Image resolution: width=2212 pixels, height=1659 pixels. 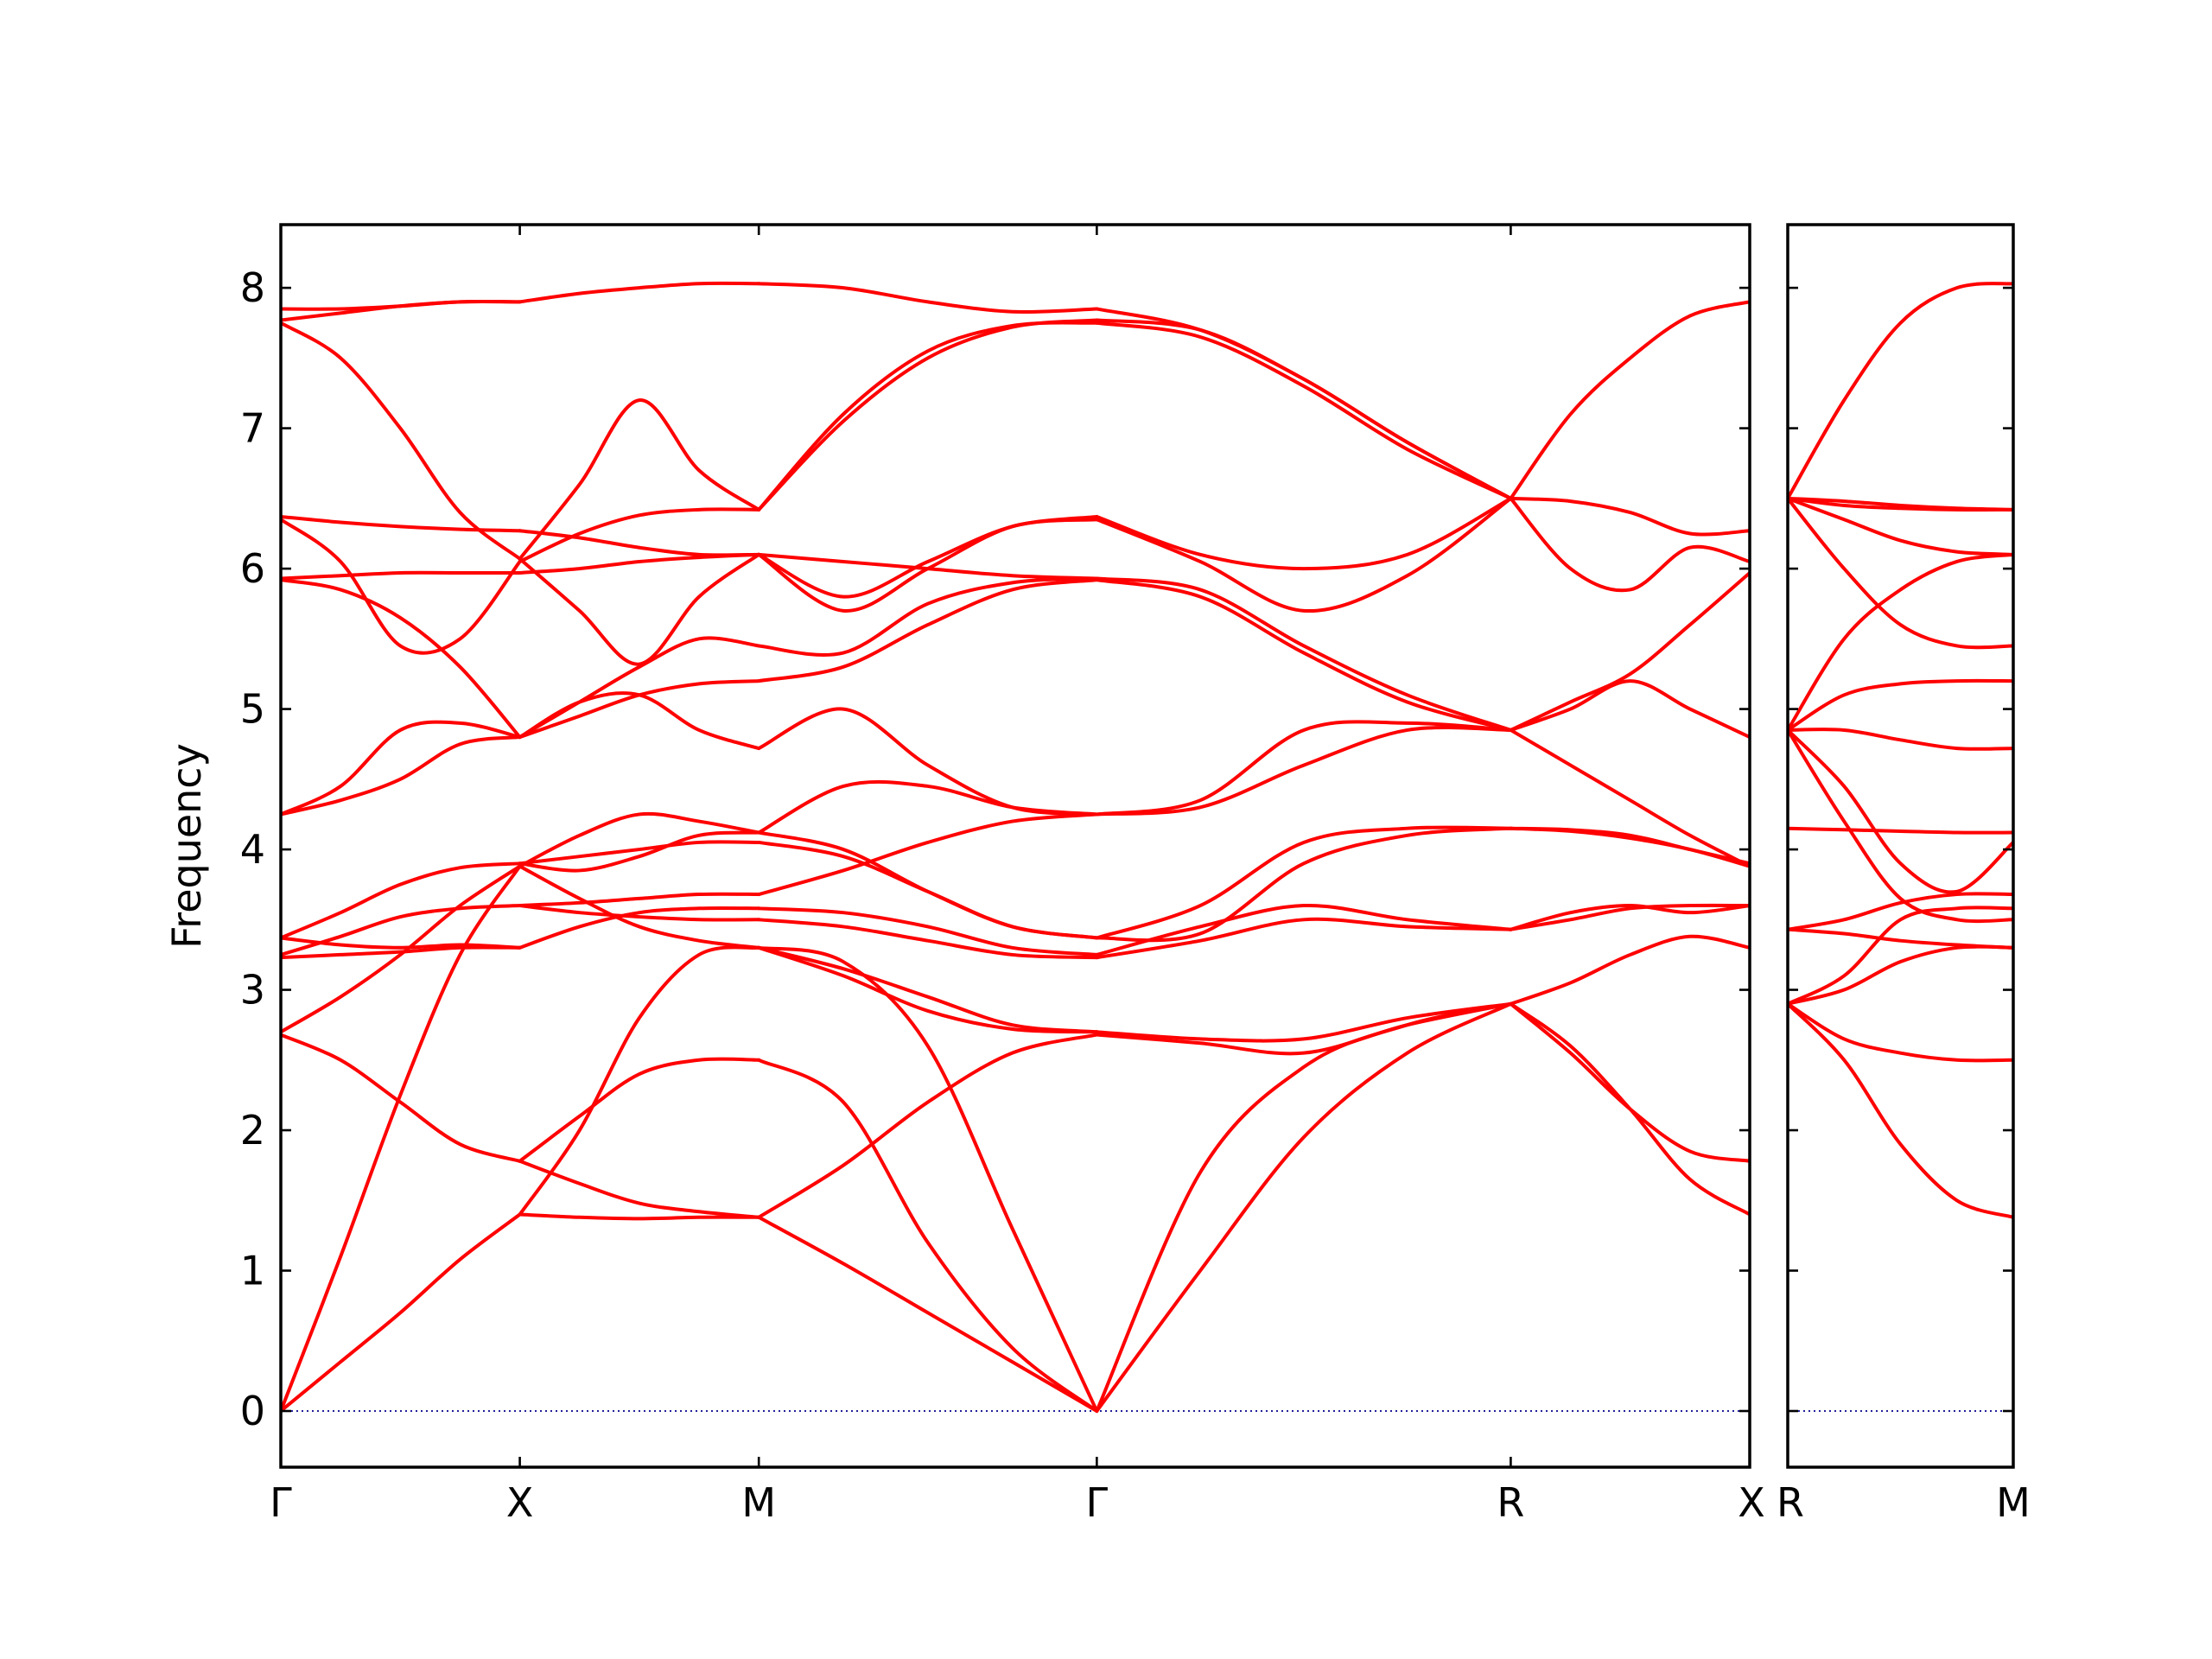 What do you see at coordinates (401, 305) in the screenshot?
I see `band-line-Γ-X-16` at bounding box center [401, 305].